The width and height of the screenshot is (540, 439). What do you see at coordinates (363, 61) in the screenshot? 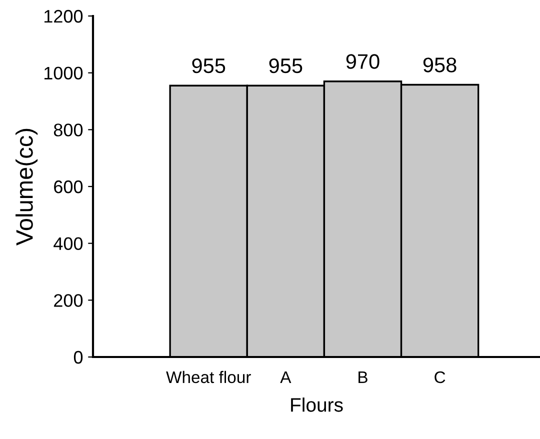
I see `data-label: 970` at bounding box center [363, 61].